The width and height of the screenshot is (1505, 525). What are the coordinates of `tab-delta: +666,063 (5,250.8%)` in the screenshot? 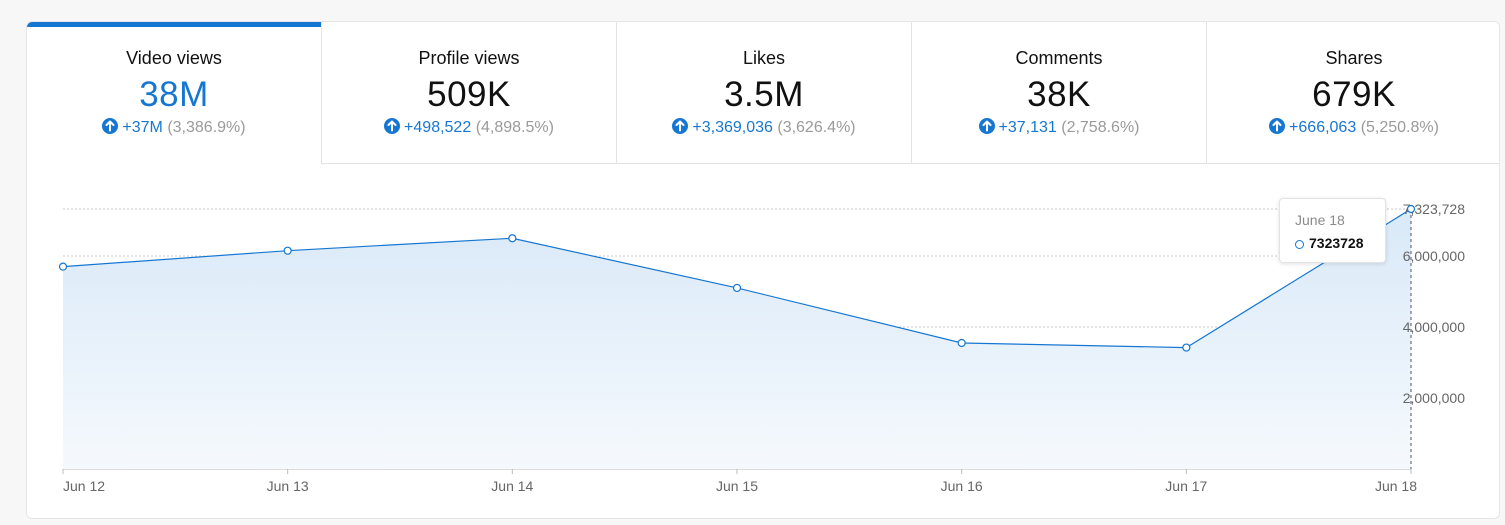 It's located at (1353, 127).